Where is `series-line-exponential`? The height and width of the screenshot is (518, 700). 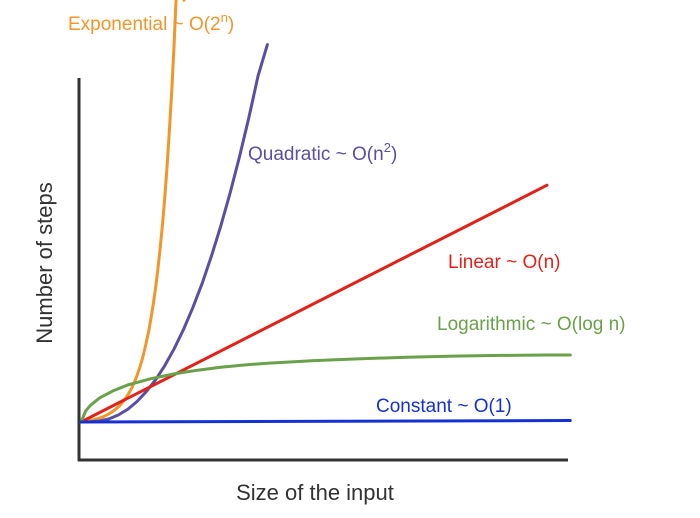 series-line-exponential is located at coordinates (132, 212).